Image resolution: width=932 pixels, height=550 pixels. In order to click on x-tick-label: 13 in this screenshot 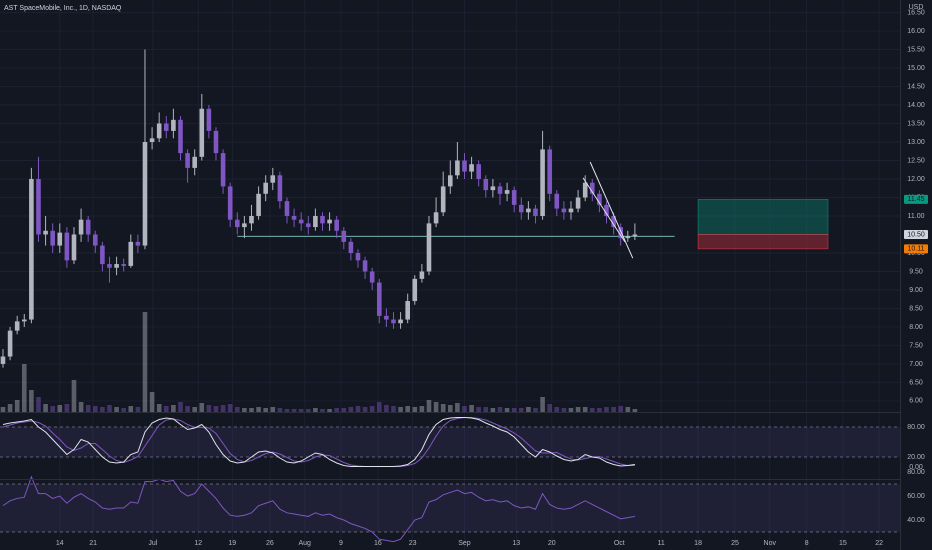, I will do `click(516, 543)`.